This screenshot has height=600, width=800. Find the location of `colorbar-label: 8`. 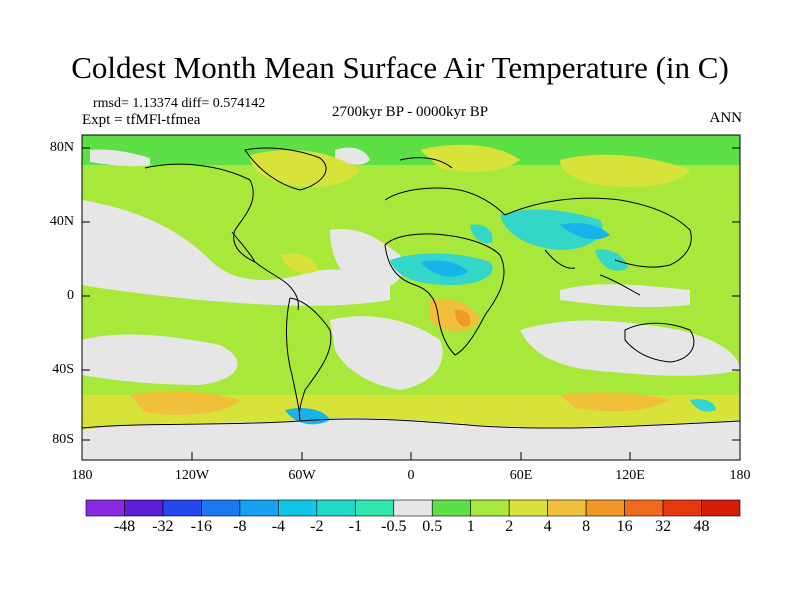

colorbar-label: 8 is located at coordinates (586, 526).